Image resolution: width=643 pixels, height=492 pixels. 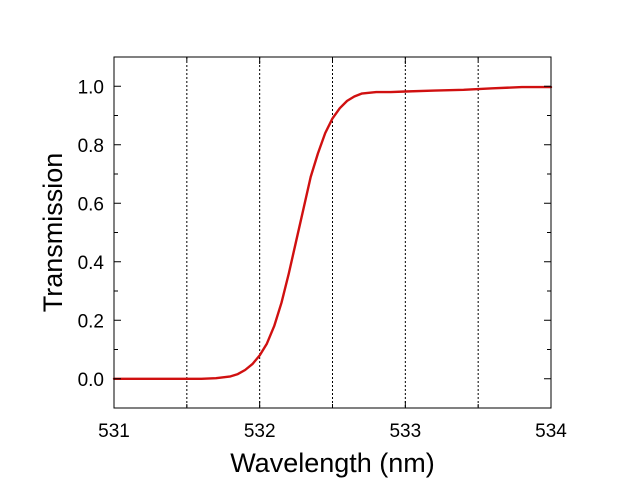 I want to click on y-tick-label: 0.0, so click(x=91, y=380).